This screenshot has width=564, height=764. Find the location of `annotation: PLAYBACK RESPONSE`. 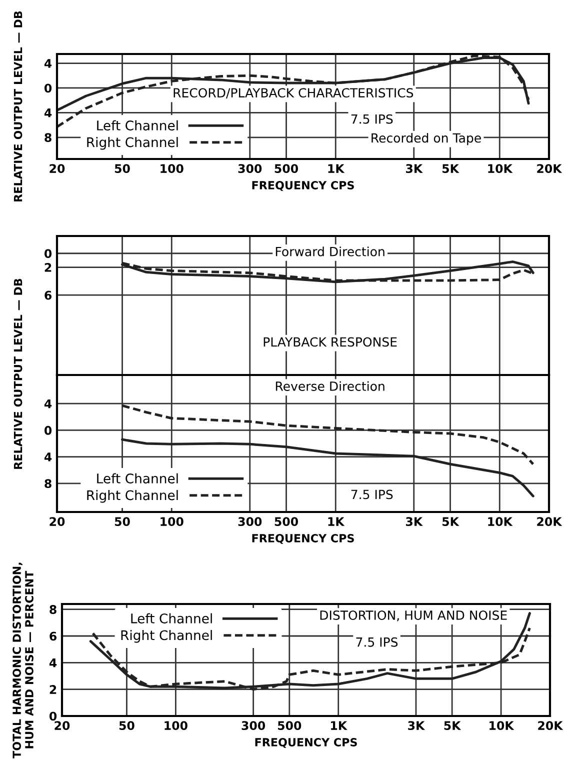

annotation: PLAYBACK RESPONSE is located at coordinates (330, 342).